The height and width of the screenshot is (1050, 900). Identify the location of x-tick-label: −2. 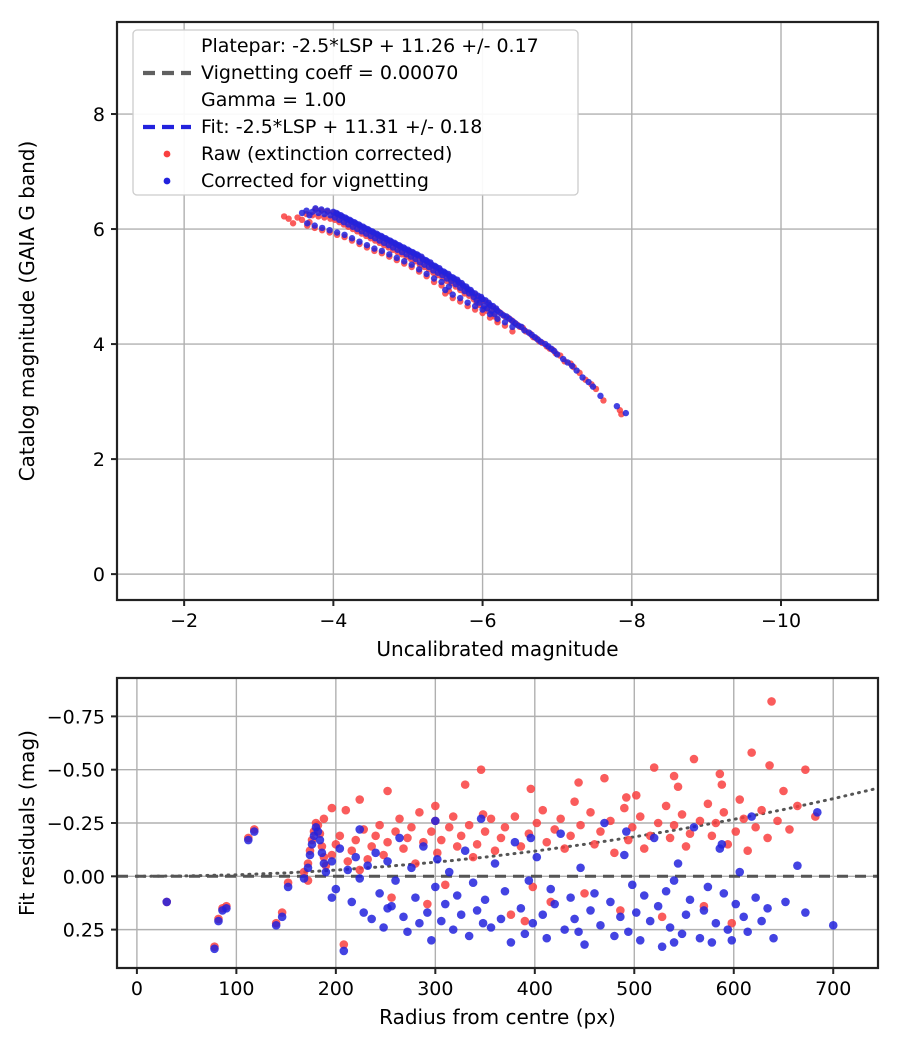
(184, 621).